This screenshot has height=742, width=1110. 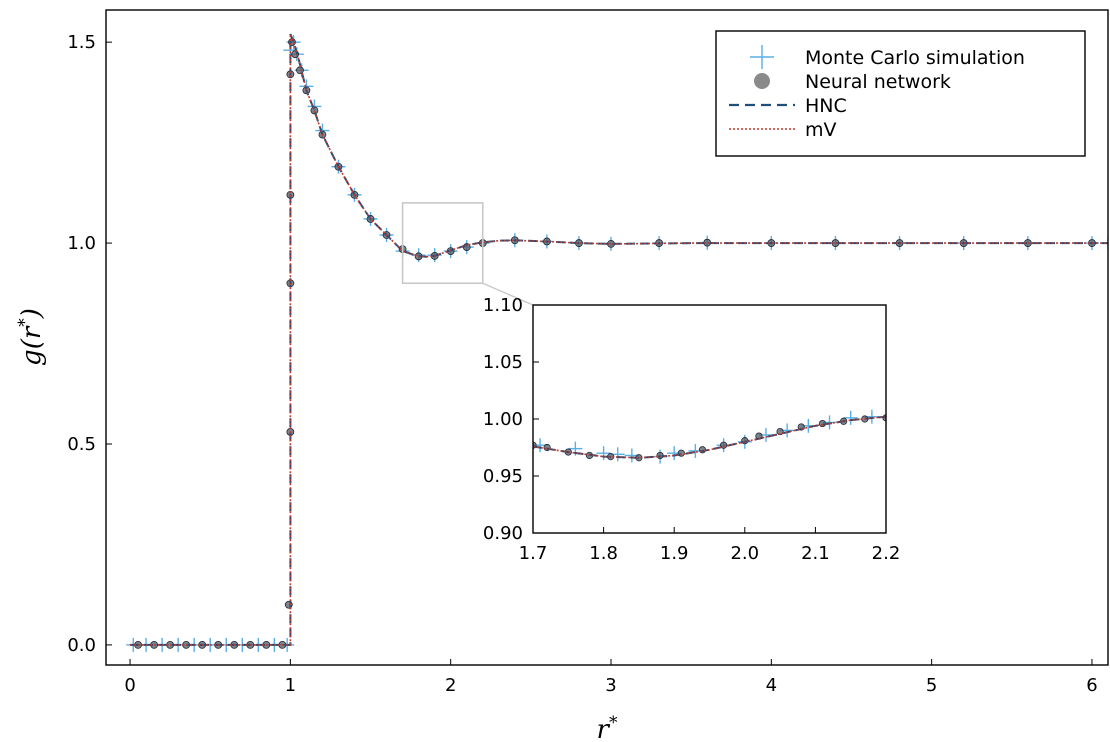 I want to click on y-axis-title-superscript: *, so click(x=25, y=322).